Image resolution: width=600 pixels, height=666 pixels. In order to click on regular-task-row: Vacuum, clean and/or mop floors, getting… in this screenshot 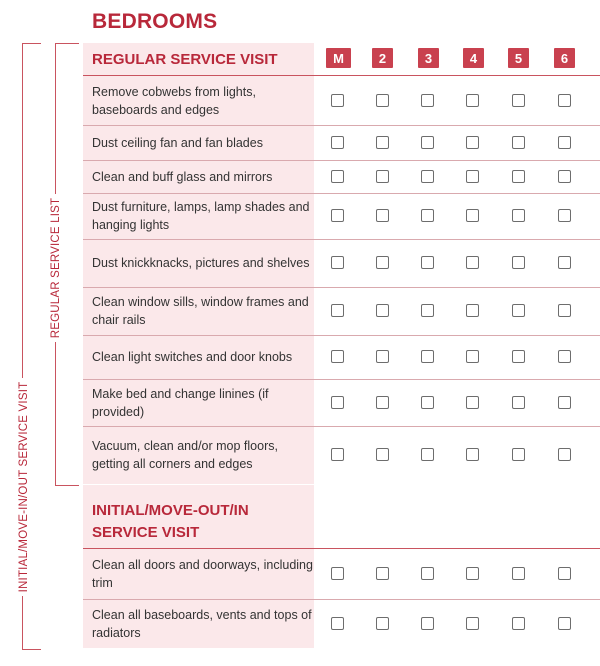, I will do `click(341, 455)`.